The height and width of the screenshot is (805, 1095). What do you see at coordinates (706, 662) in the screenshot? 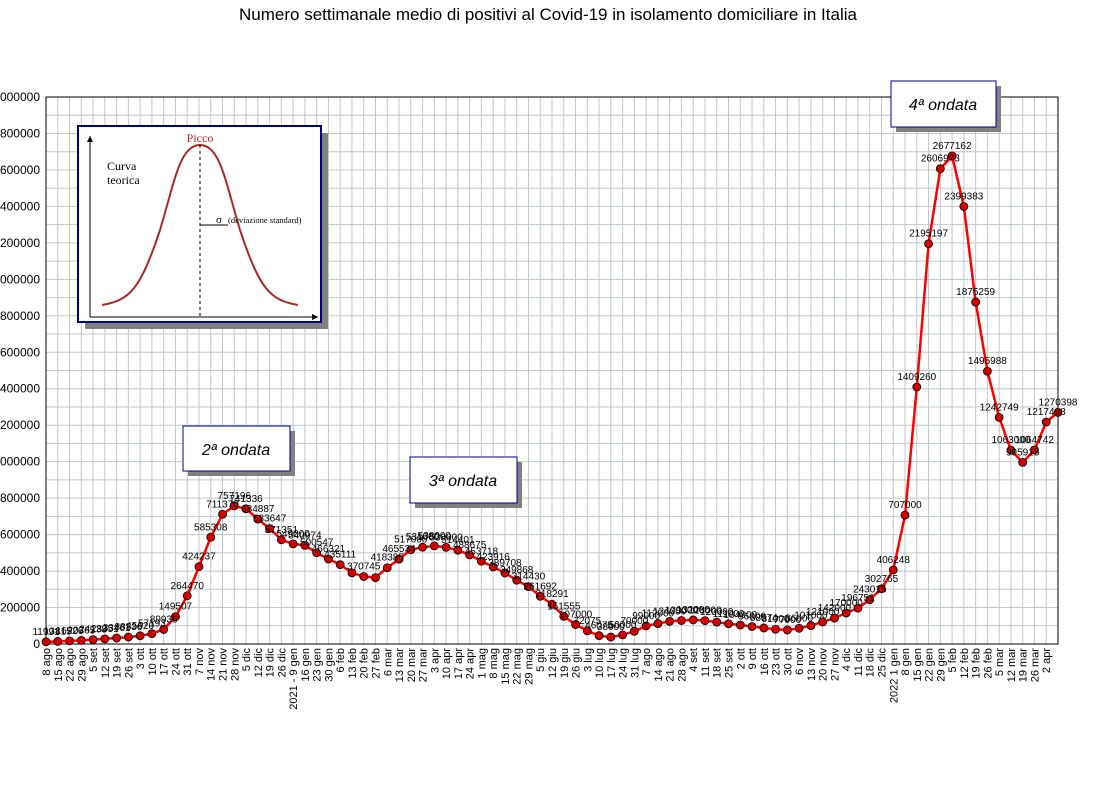
I see `x-tick-label: 11 set` at bounding box center [706, 662].